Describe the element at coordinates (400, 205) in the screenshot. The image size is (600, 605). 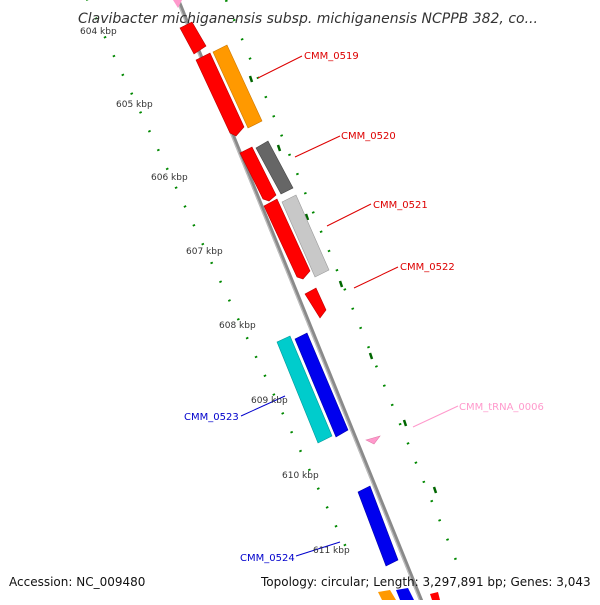
I see `gene-label-cmm-0521: CMM_0521` at that location.